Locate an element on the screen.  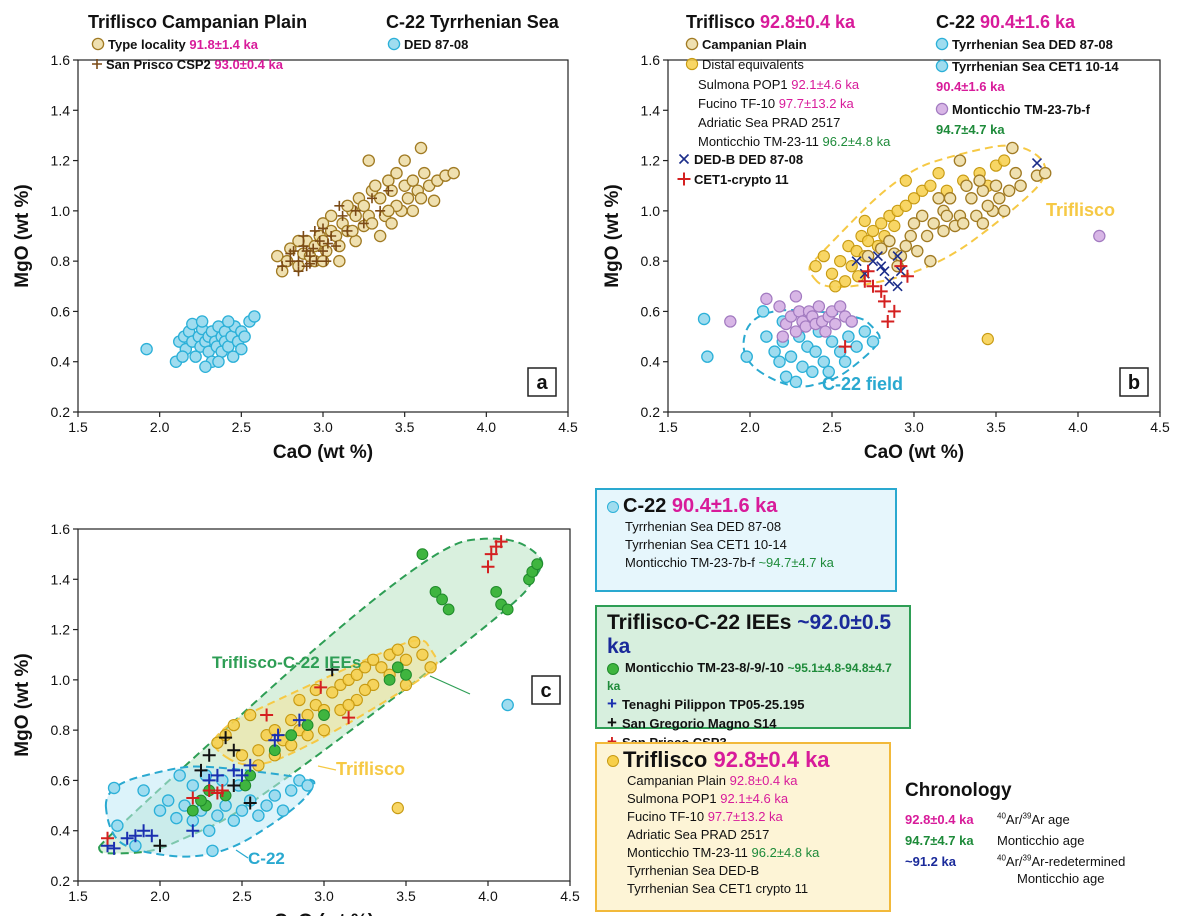
x-axis-label: CaO (wt %) is located at coordinates (914, 452).